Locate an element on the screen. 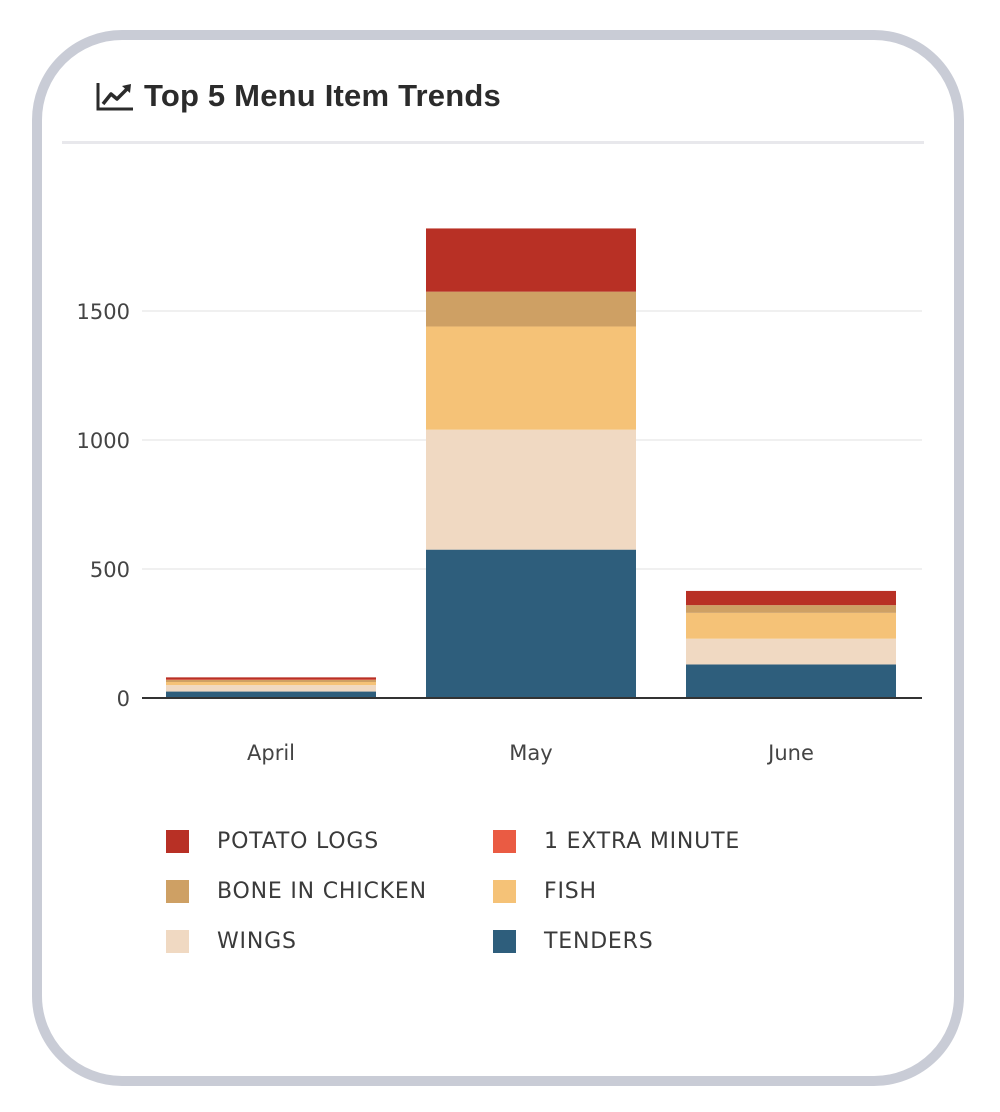 Image resolution: width=1000 pixels, height=1112 pixels. legend-label: TENDERS is located at coordinates (599, 941).